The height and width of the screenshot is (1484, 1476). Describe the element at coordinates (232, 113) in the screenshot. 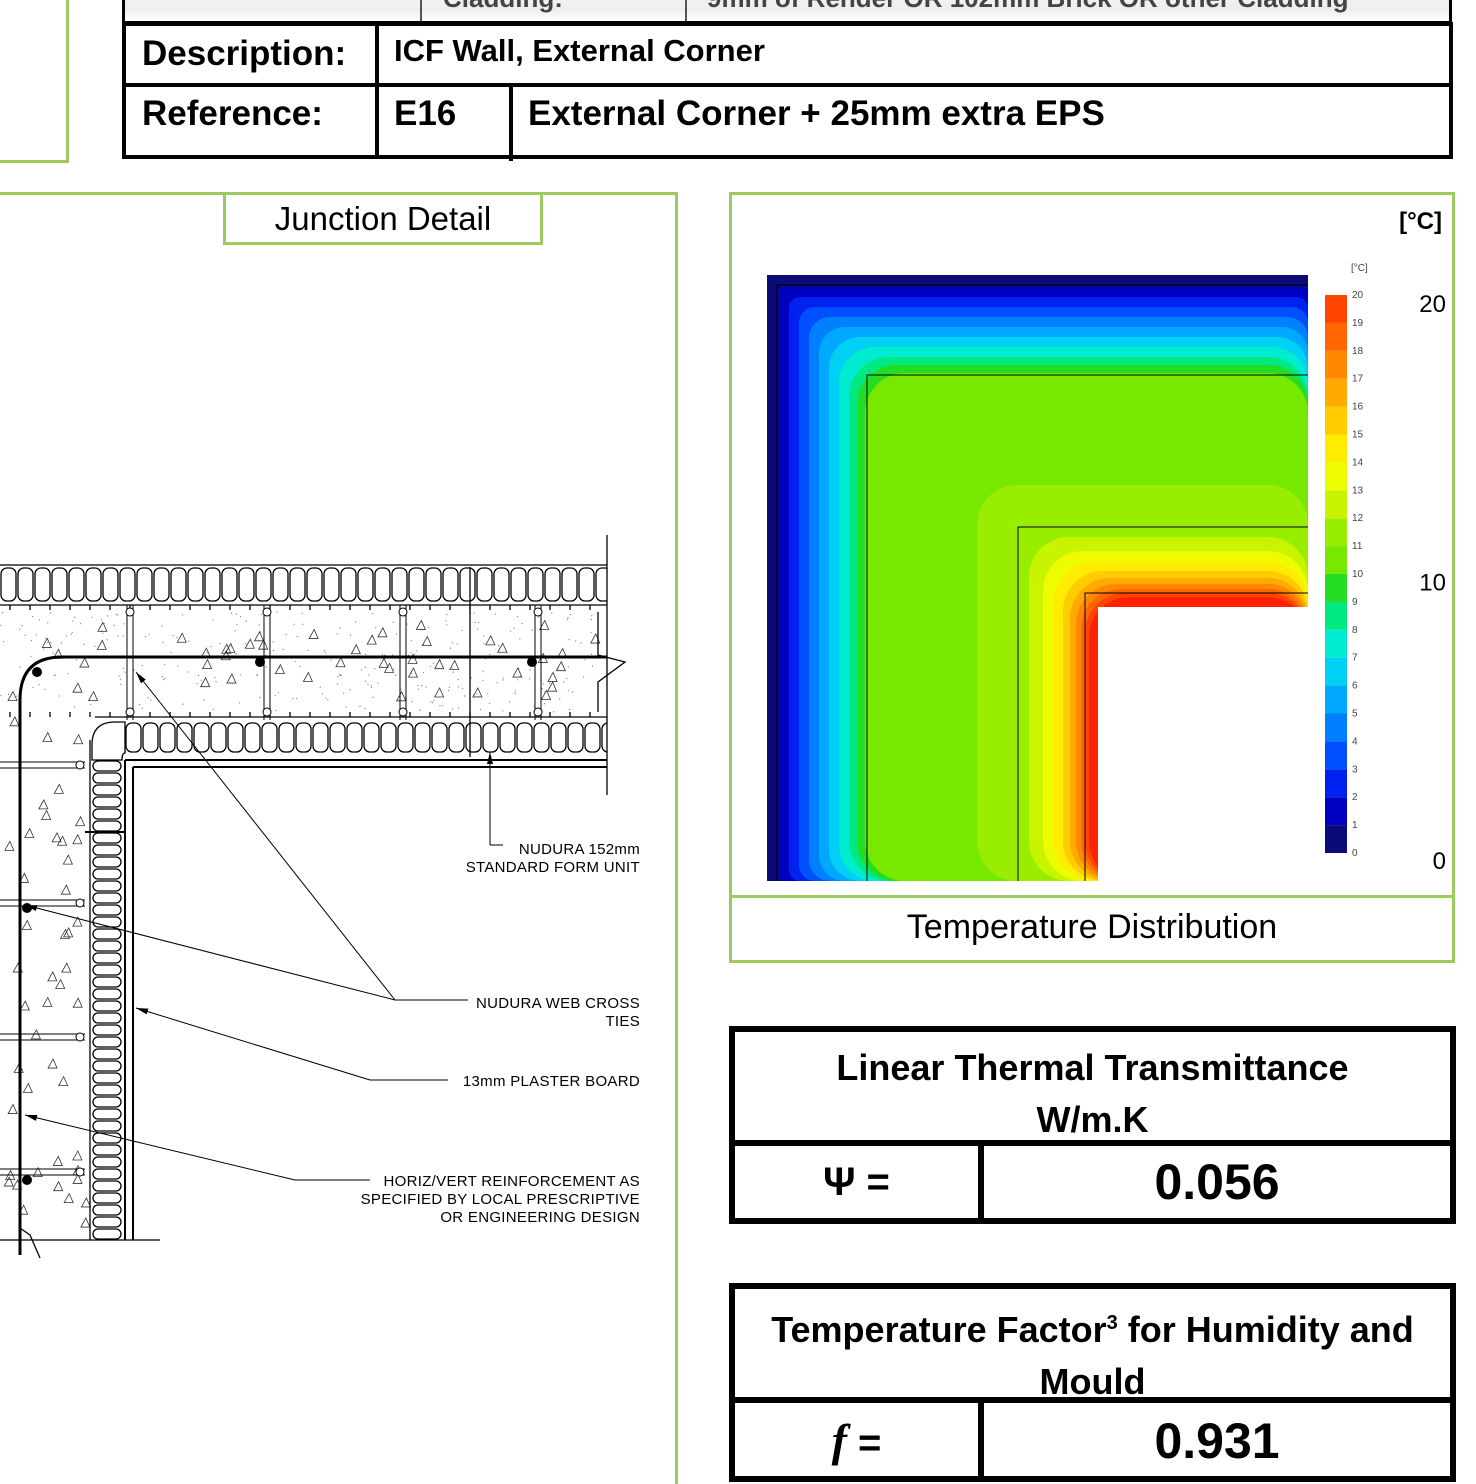

I see `reference-label: Reference:` at that location.